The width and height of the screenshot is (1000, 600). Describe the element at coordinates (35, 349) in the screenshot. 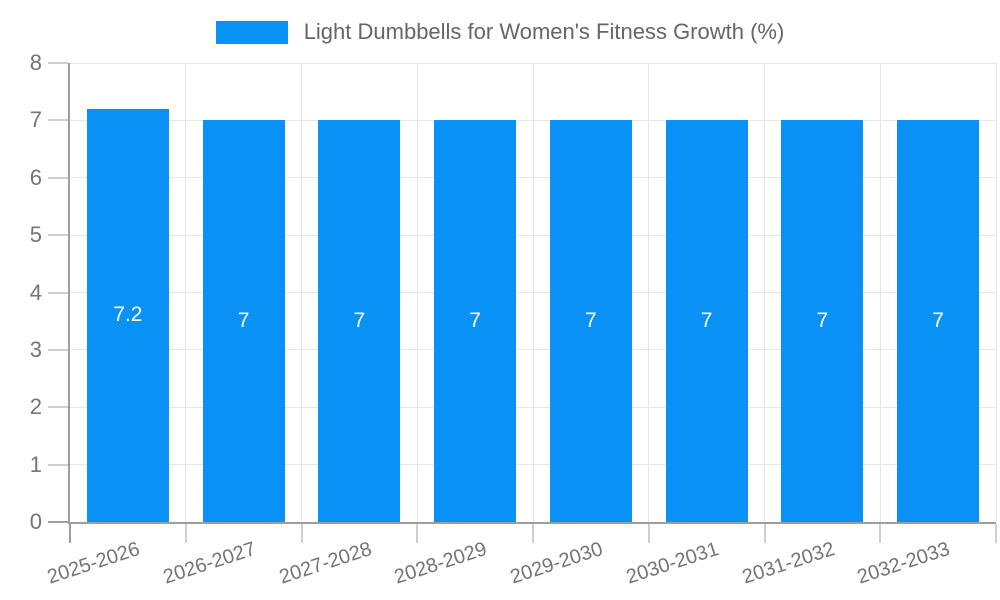

I see `y-tick-label: 3` at that location.